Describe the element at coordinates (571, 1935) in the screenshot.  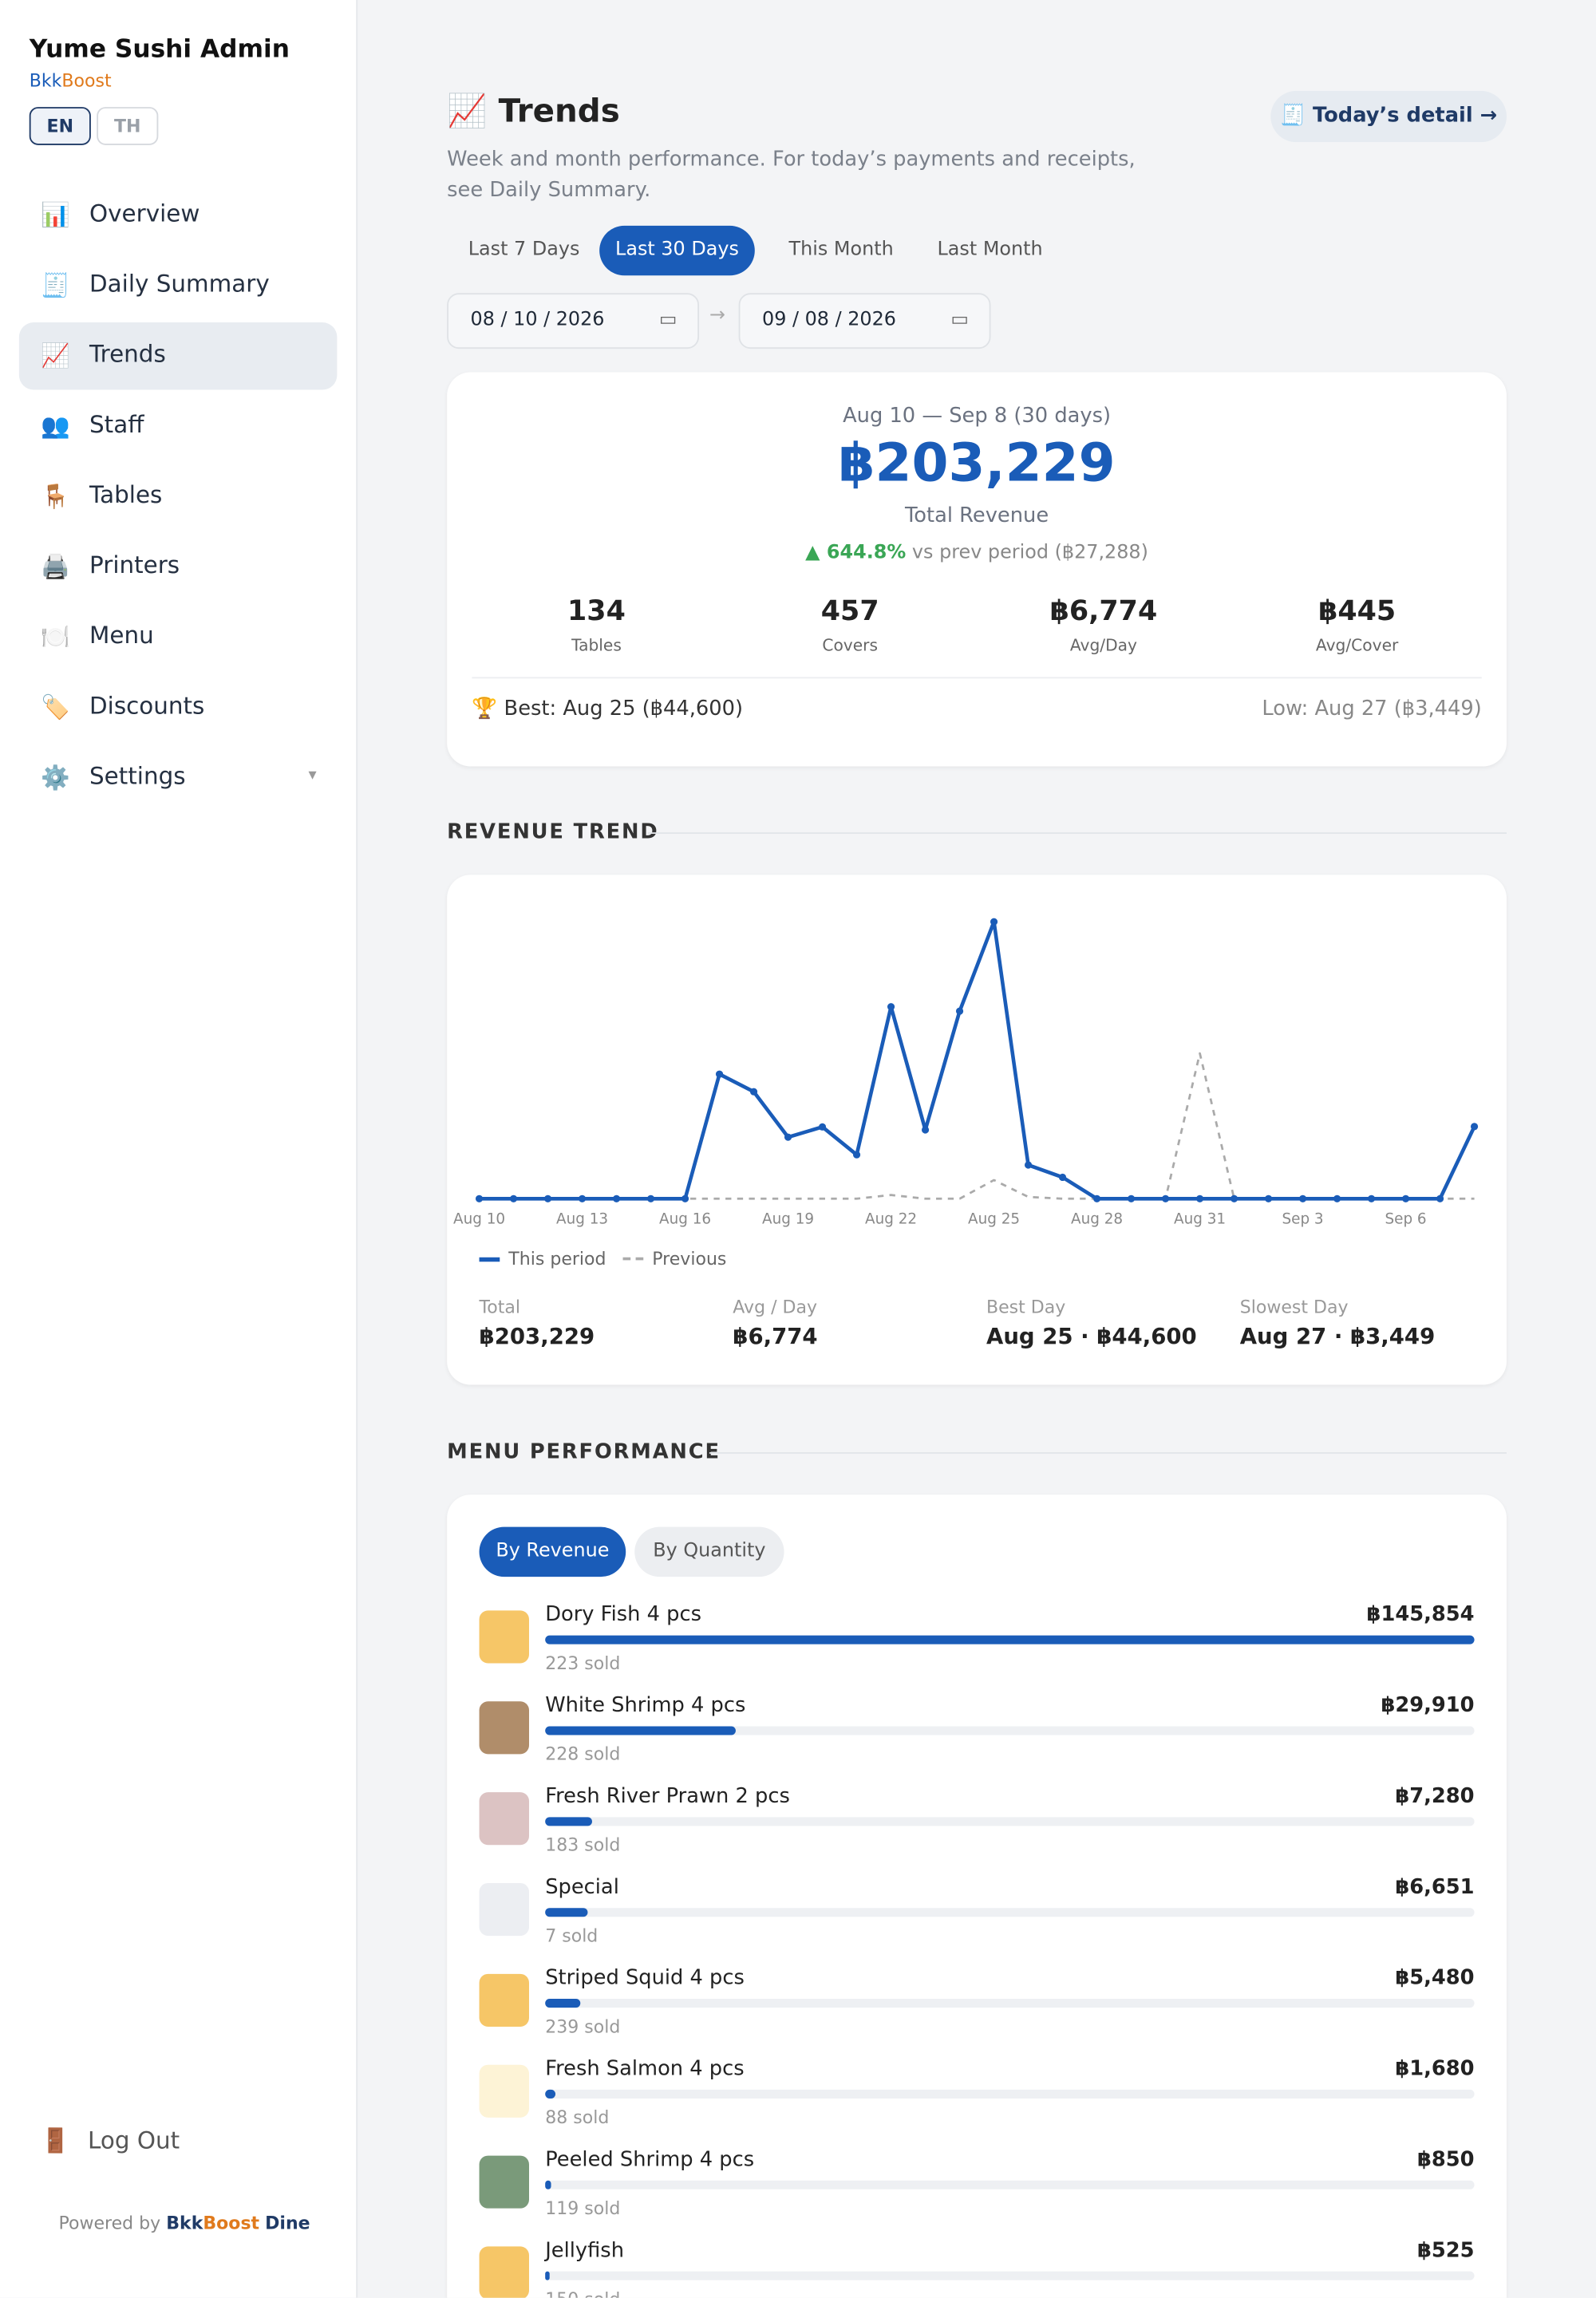
I see `menu-sold: 7 sold` at that location.